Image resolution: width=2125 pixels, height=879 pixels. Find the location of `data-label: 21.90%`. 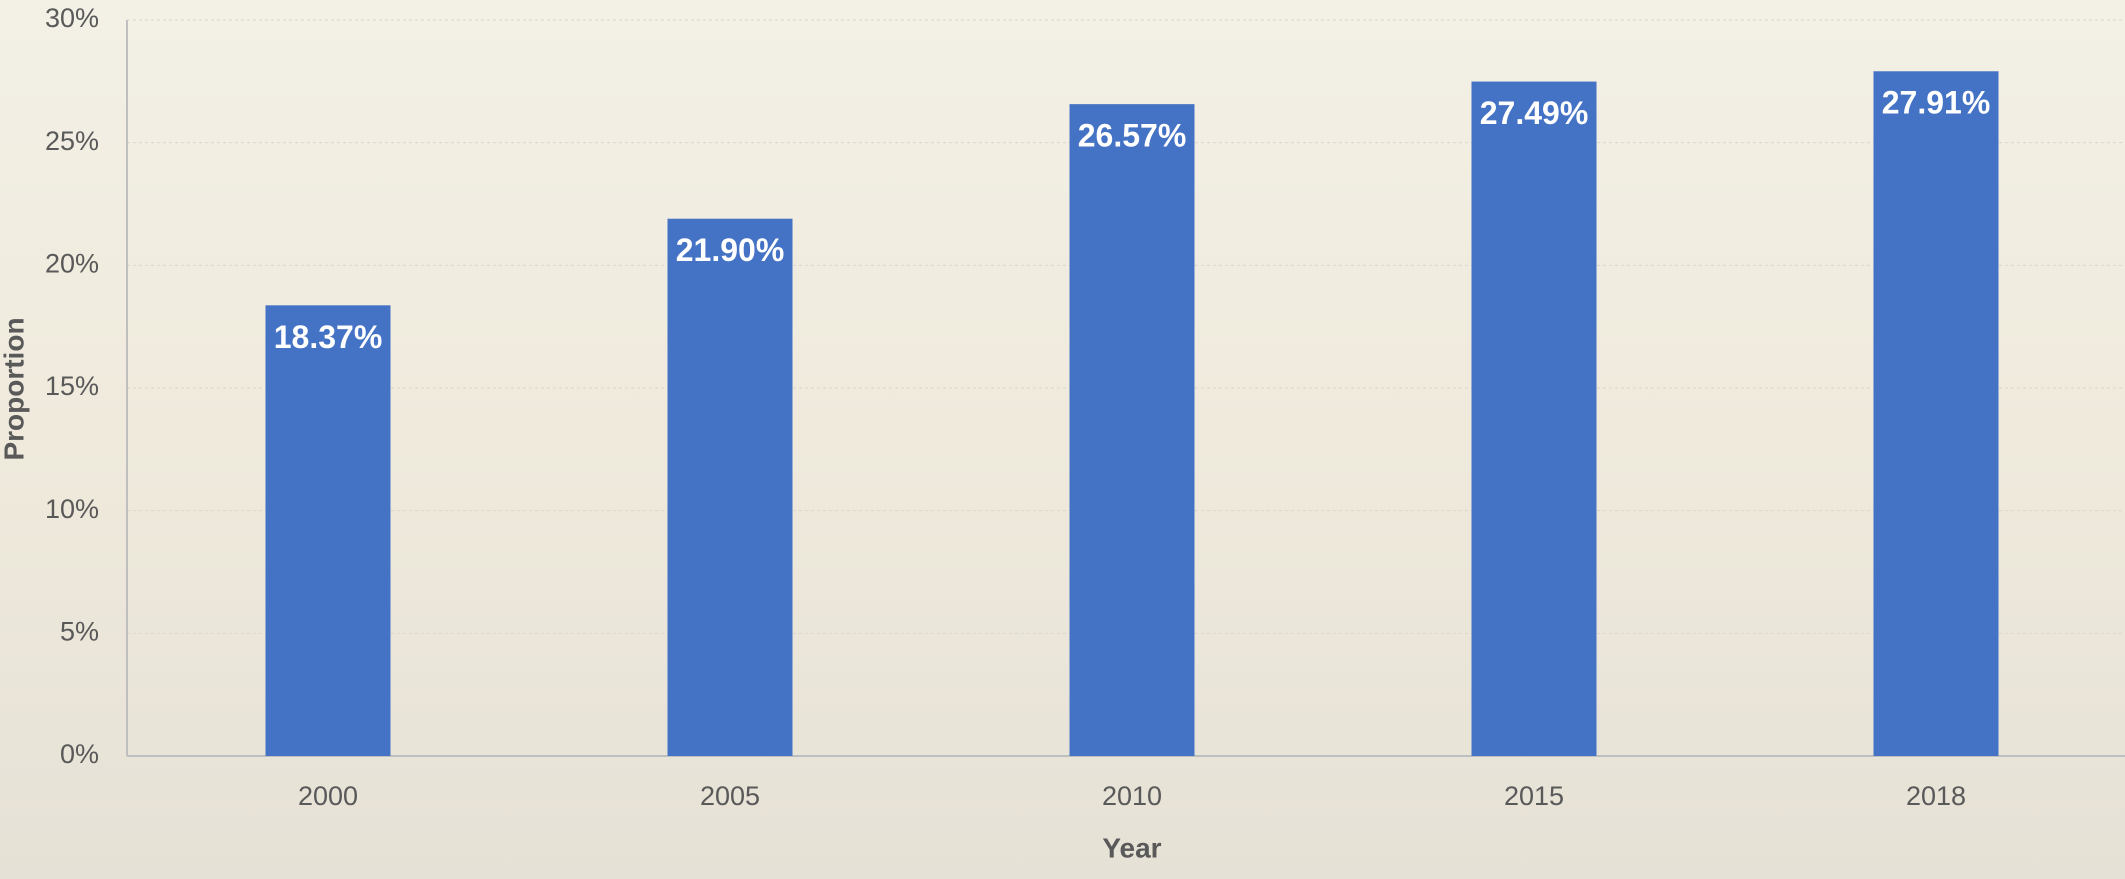

data-label: 21.90% is located at coordinates (730, 250).